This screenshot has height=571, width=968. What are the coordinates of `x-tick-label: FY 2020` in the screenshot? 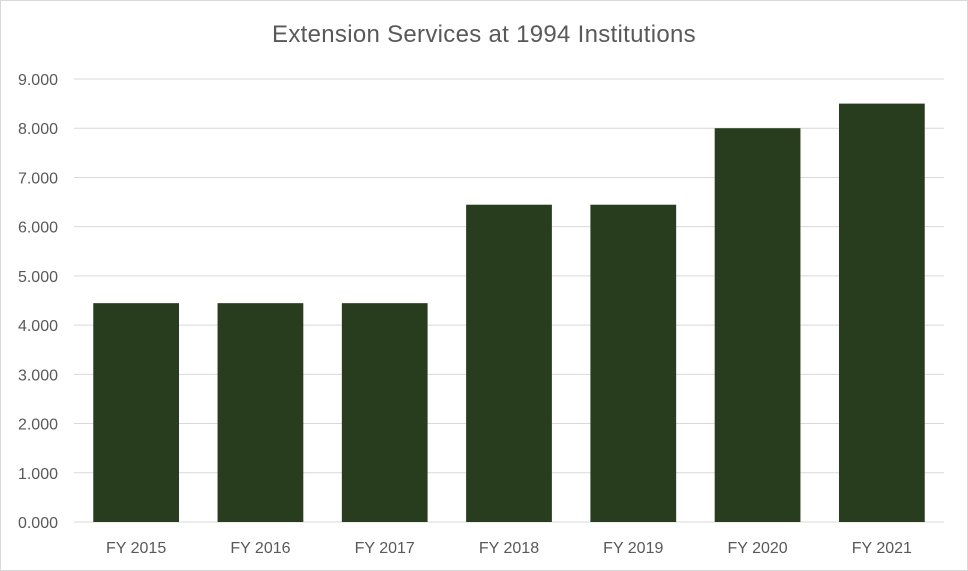 It's located at (757, 548).